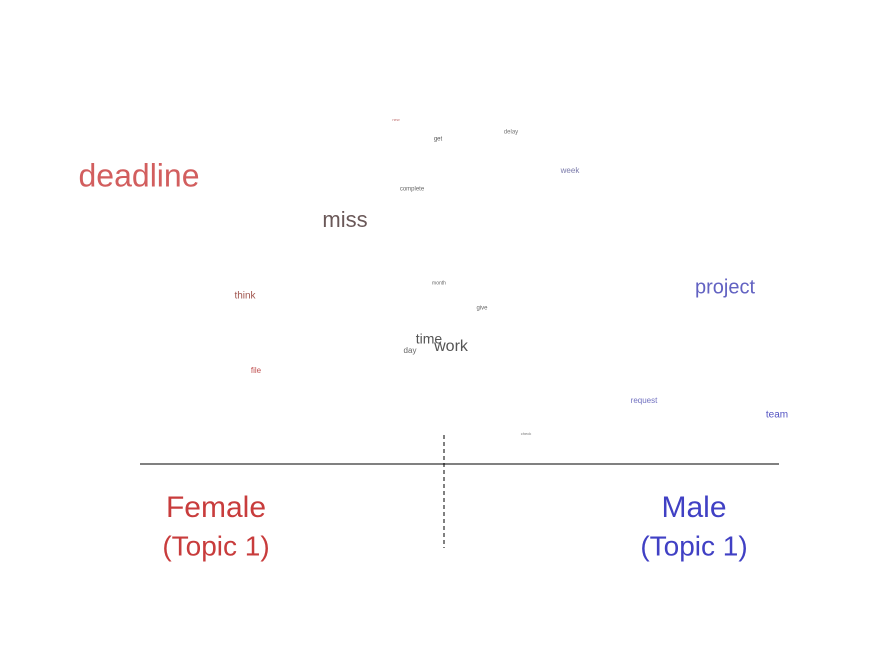 The height and width of the screenshot is (665, 880). What do you see at coordinates (511, 133) in the screenshot?
I see `word: delay` at bounding box center [511, 133].